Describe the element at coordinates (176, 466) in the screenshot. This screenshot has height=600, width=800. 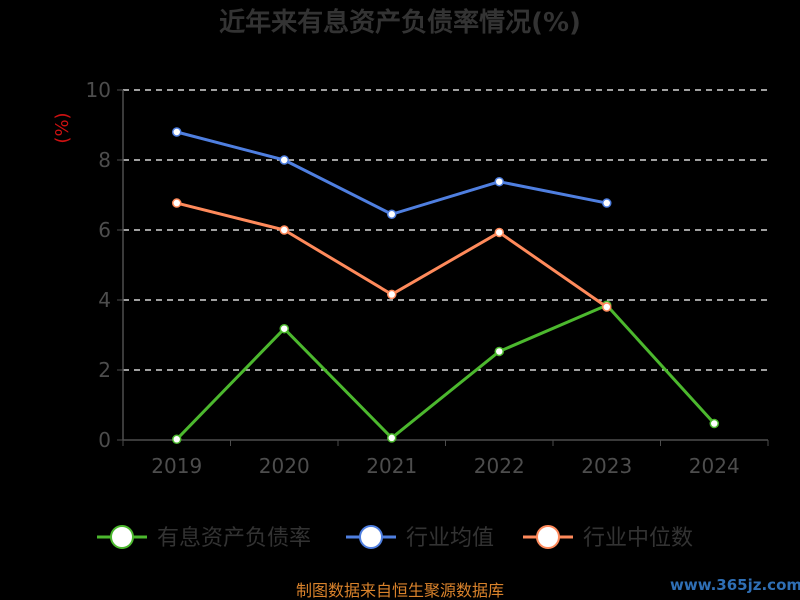
I see `x-tick-label: 2019` at that location.